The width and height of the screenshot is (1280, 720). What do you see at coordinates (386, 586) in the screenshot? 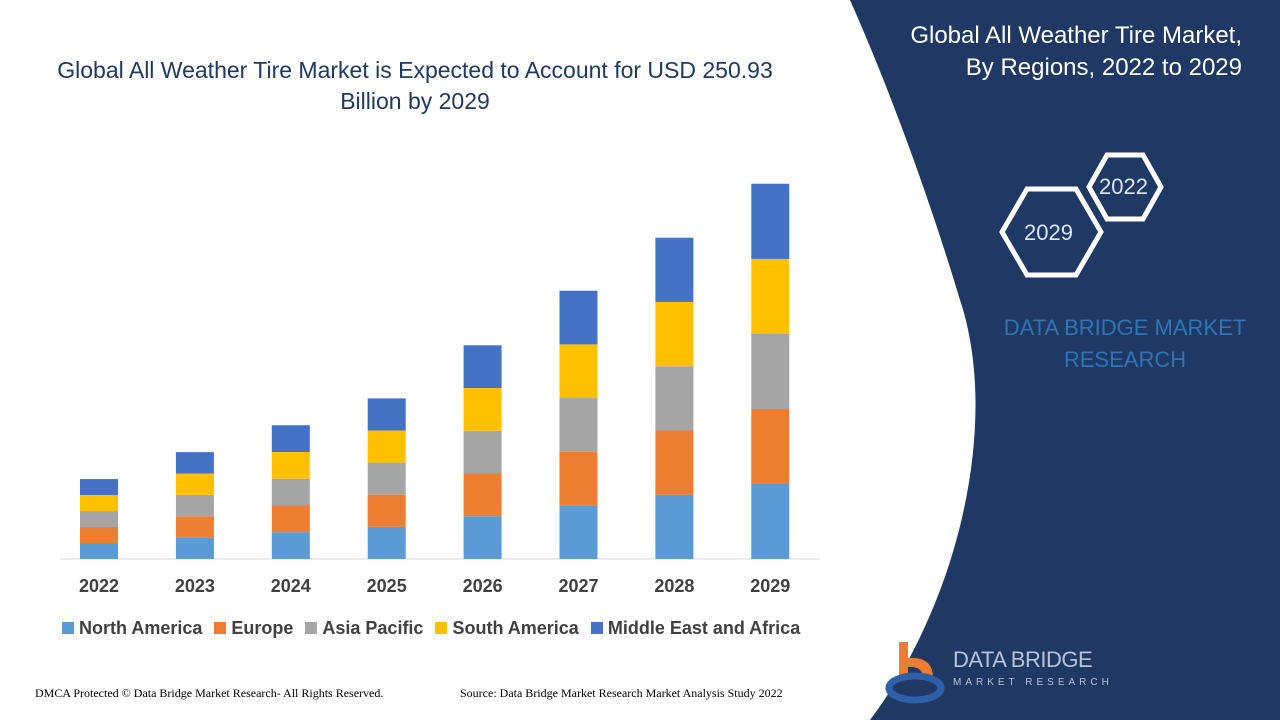
I see `x-tick-label: 2025` at bounding box center [386, 586].